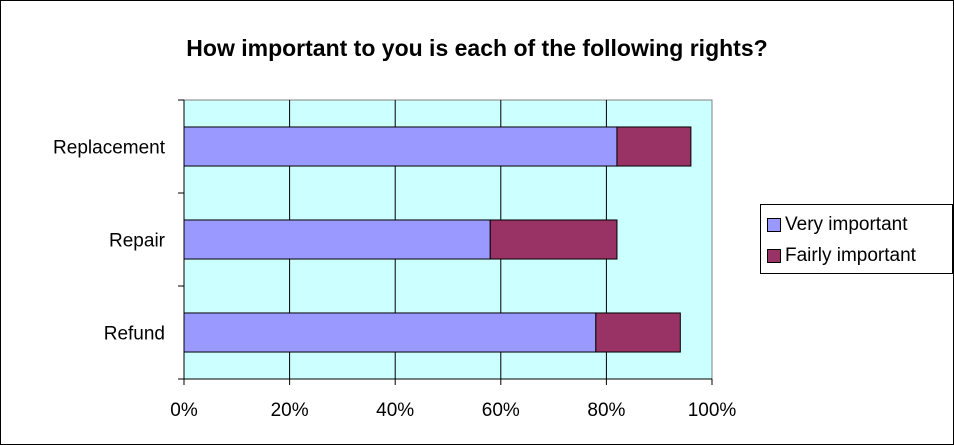  Describe the element at coordinates (290, 410) in the screenshot. I see `x-tick-label: 20%` at that location.